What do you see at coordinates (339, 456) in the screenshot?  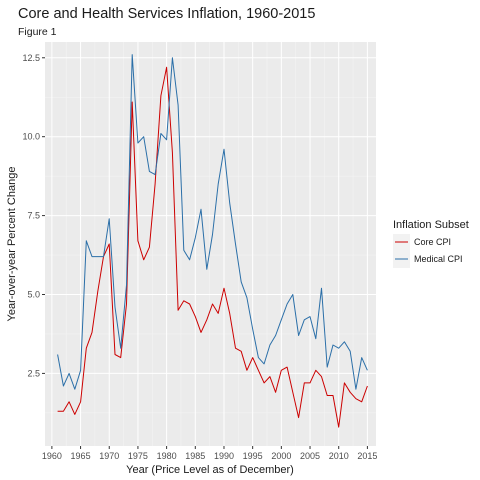 I see `x-tick-label: 2010` at bounding box center [339, 456].